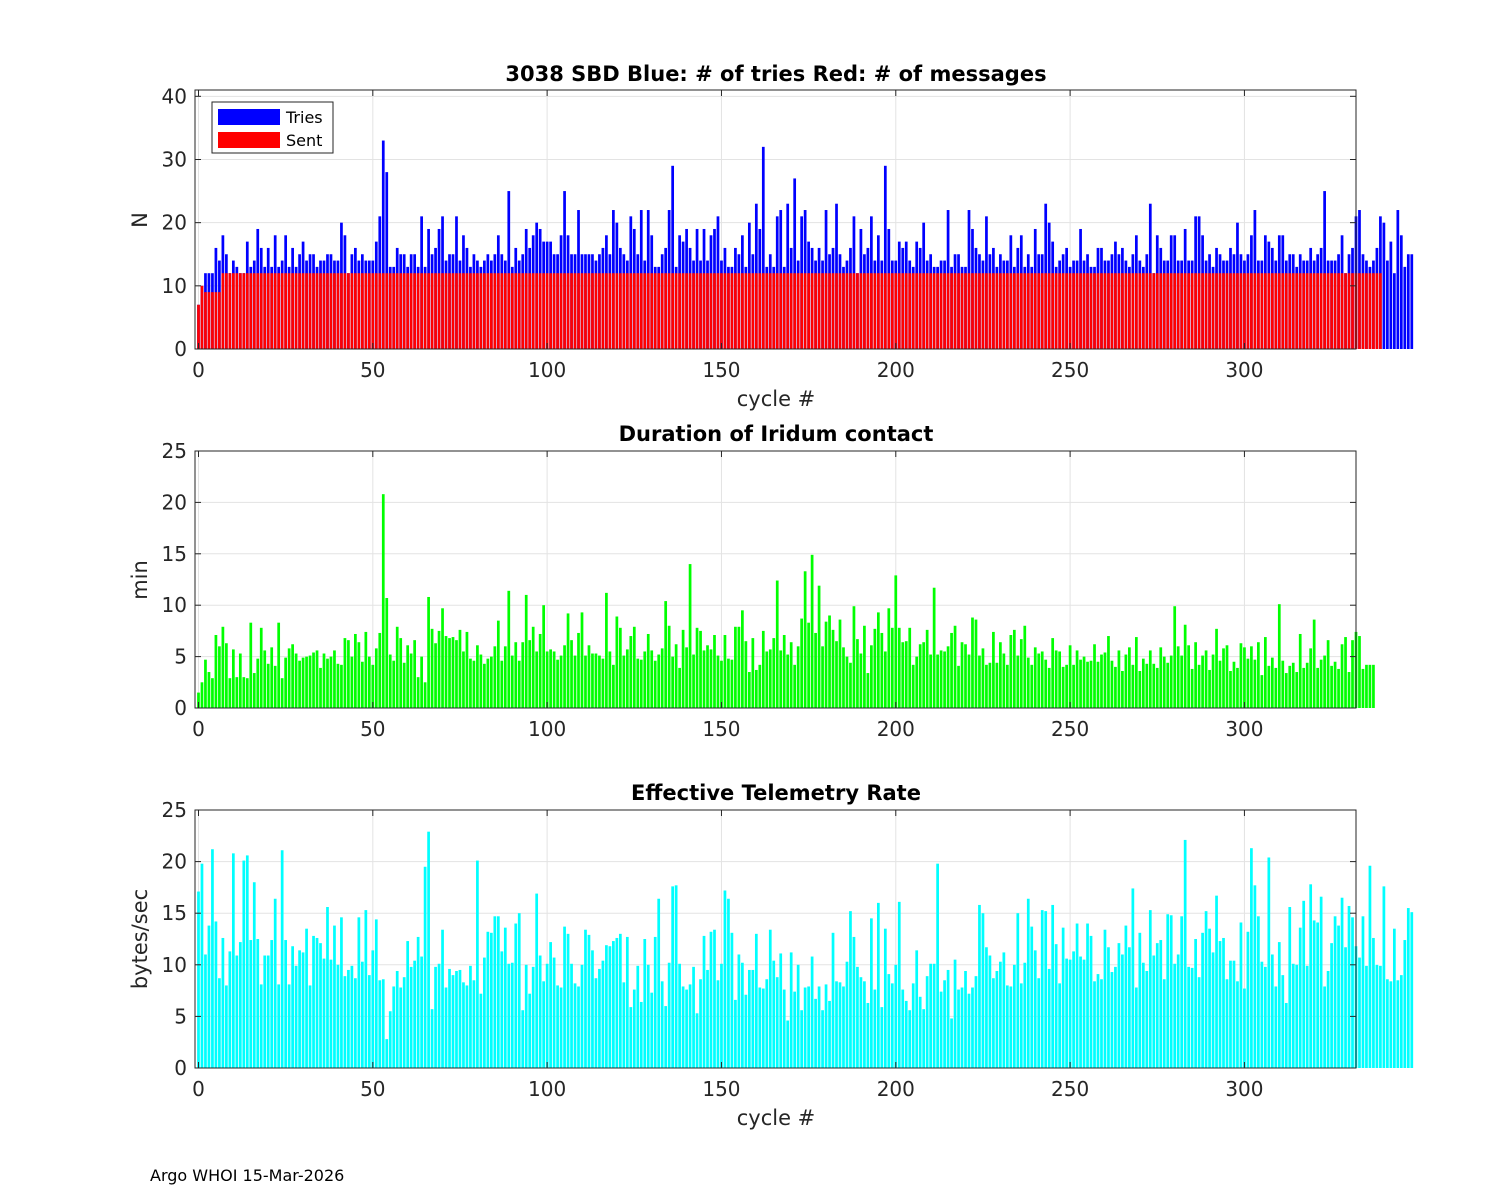 The height and width of the screenshot is (1200, 1500). I want to click on x-tick-label: 100, so click(547, 1089).